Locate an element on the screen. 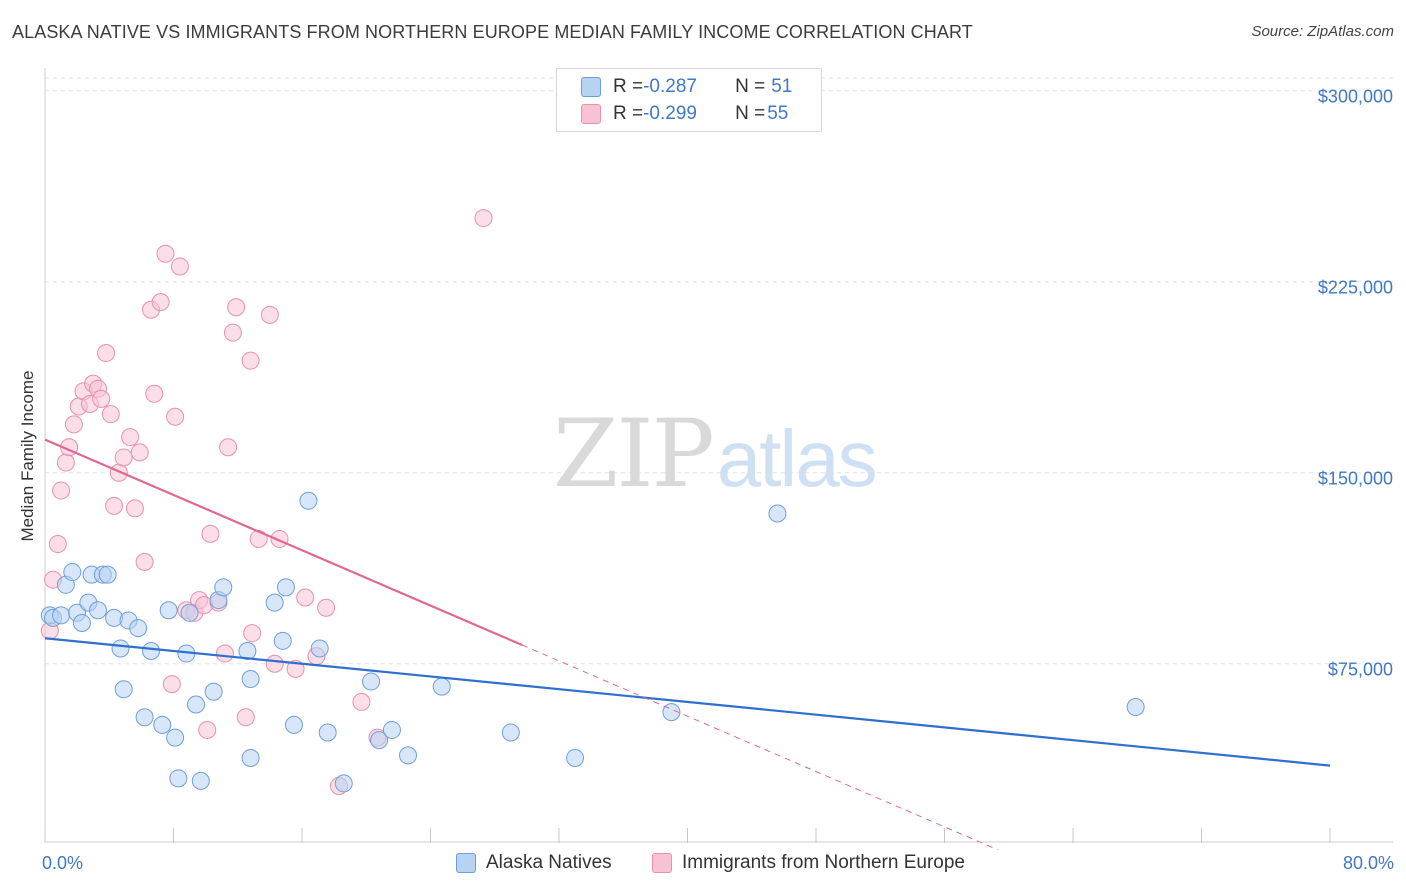 The image size is (1406, 892). legend-row-northern-europe: R = -0.299 N = 55 is located at coordinates (684, 114).